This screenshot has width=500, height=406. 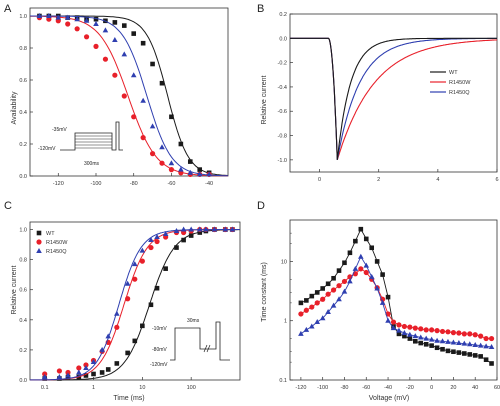 What do you see at coordinates (23, 17) in the screenshot?
I see `panel-a-ytick-label: 1.0` at bounding box center [23, 17].